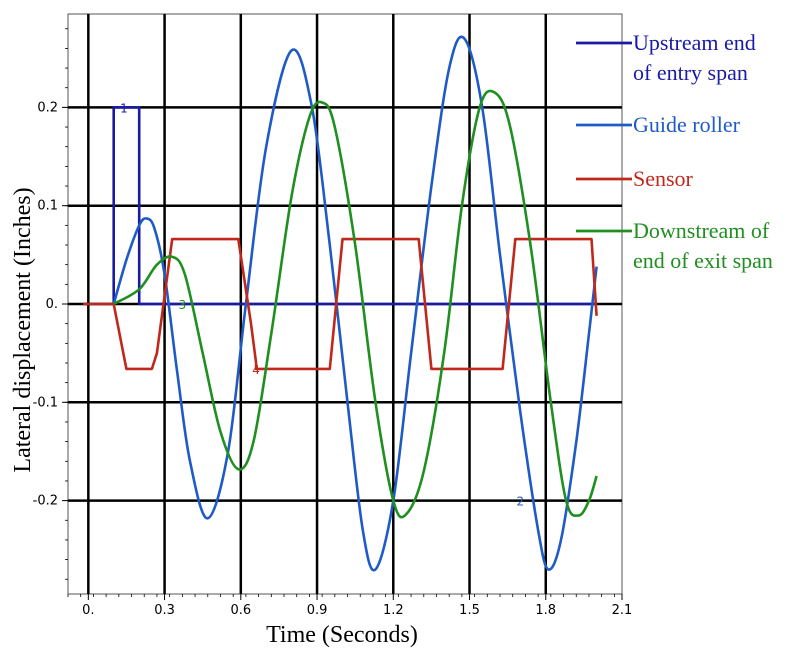 This screenshot has height=652, width=810. I want to click on x-tick-label: 2.1, so click(622, 610).